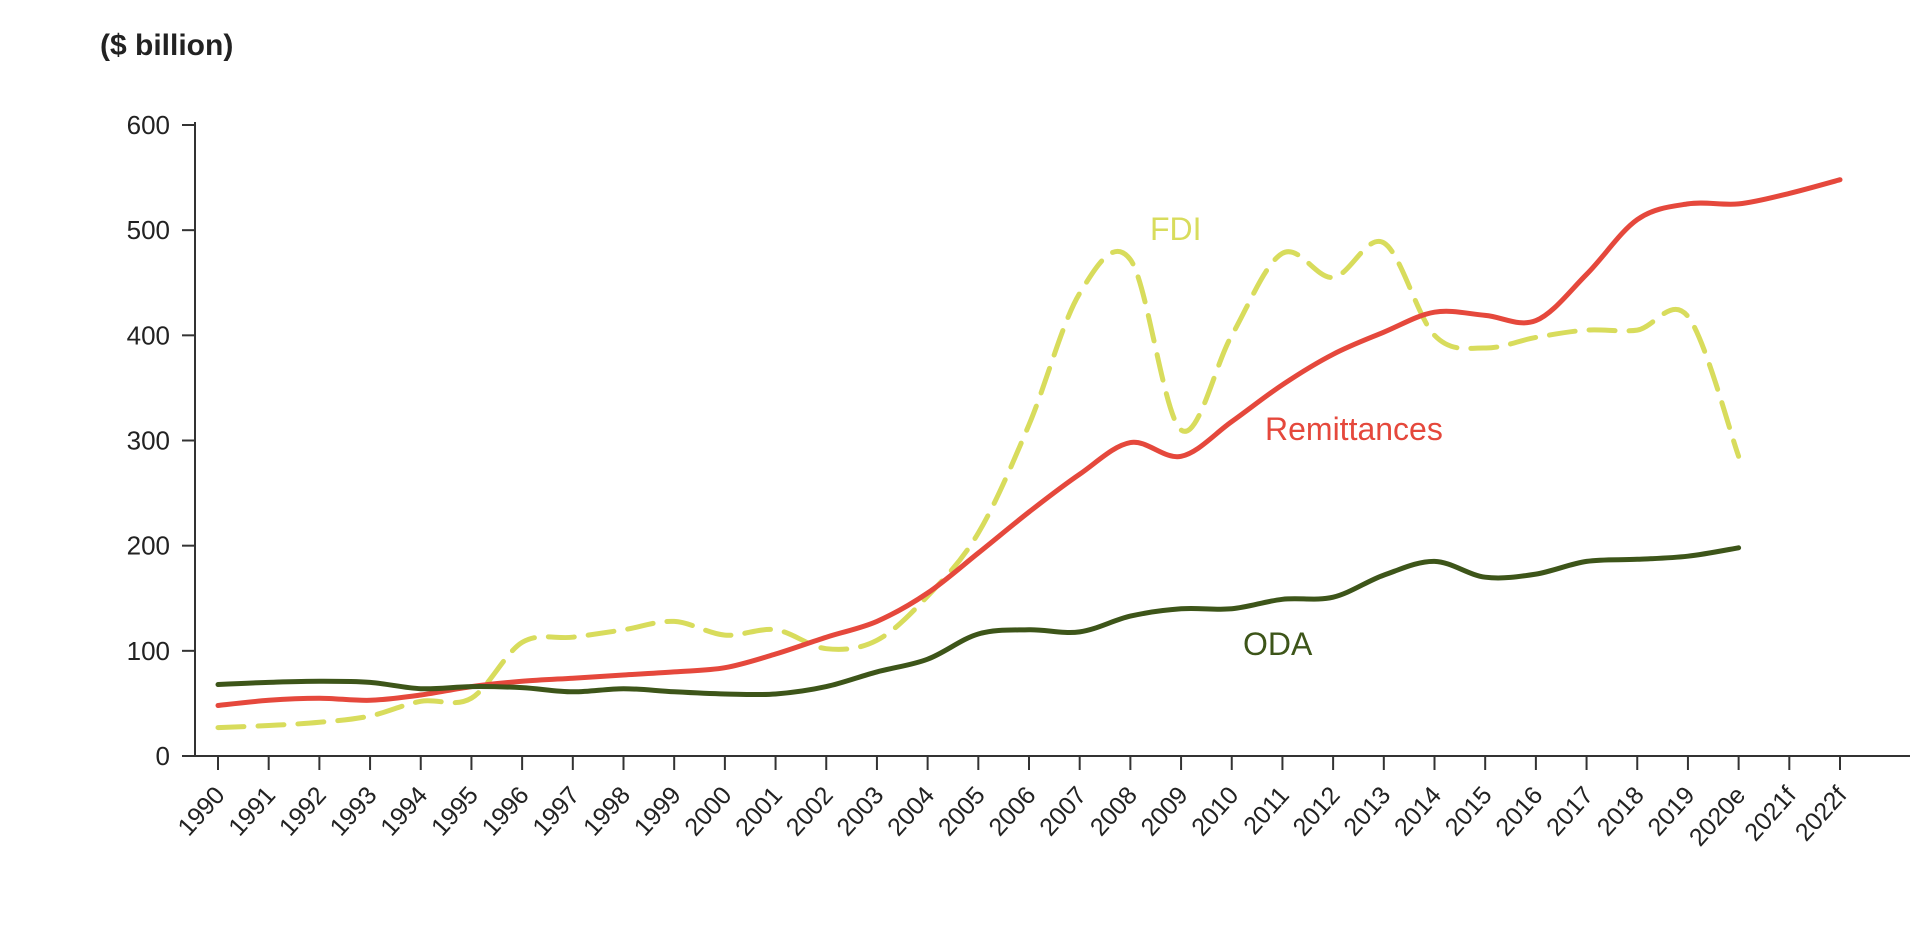  I want to click on y-tick-label: 400, so click(148, 335).